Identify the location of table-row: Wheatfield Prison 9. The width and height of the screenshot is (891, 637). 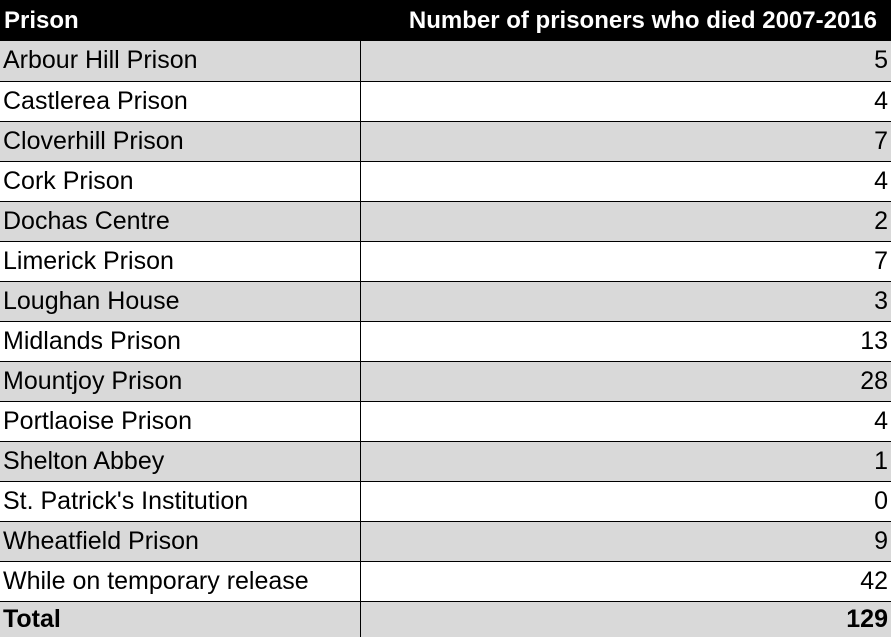
(445, 541).